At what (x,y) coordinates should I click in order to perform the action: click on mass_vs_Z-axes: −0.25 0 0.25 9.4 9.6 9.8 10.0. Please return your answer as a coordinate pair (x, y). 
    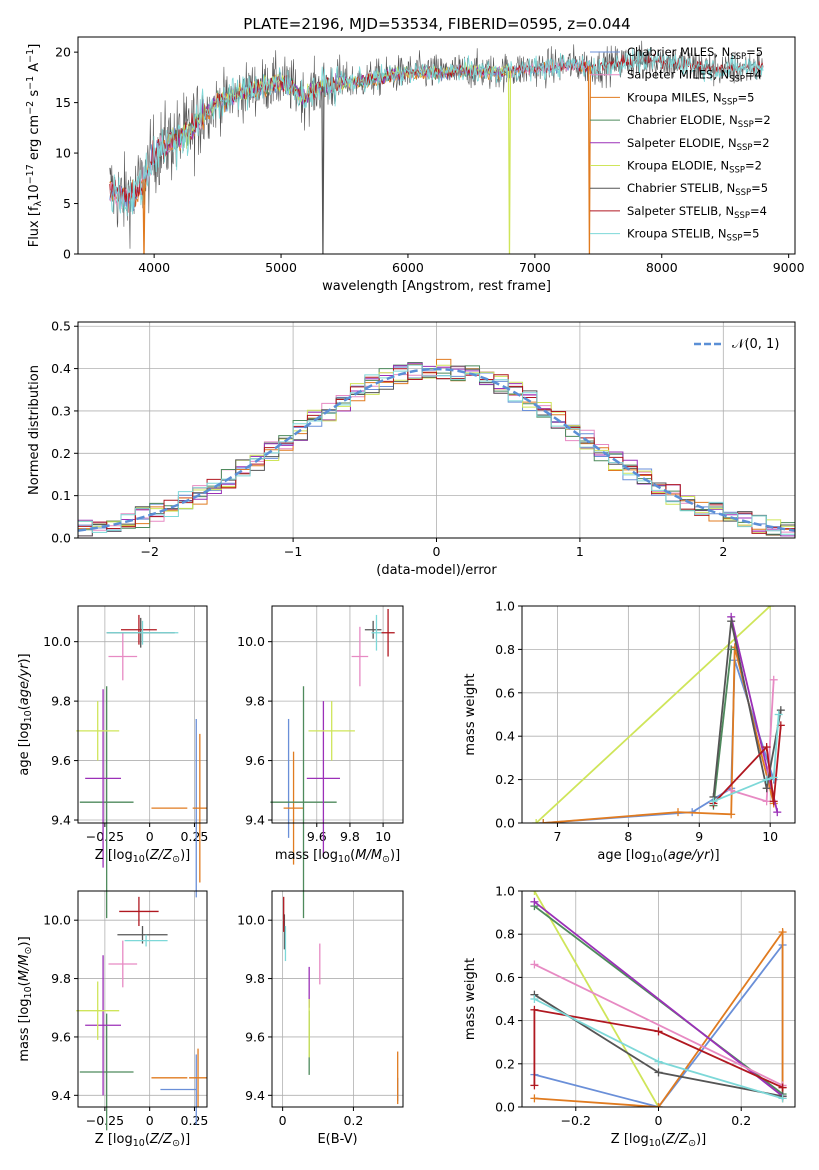
    Looking at the image, I should click on (125, 1009).